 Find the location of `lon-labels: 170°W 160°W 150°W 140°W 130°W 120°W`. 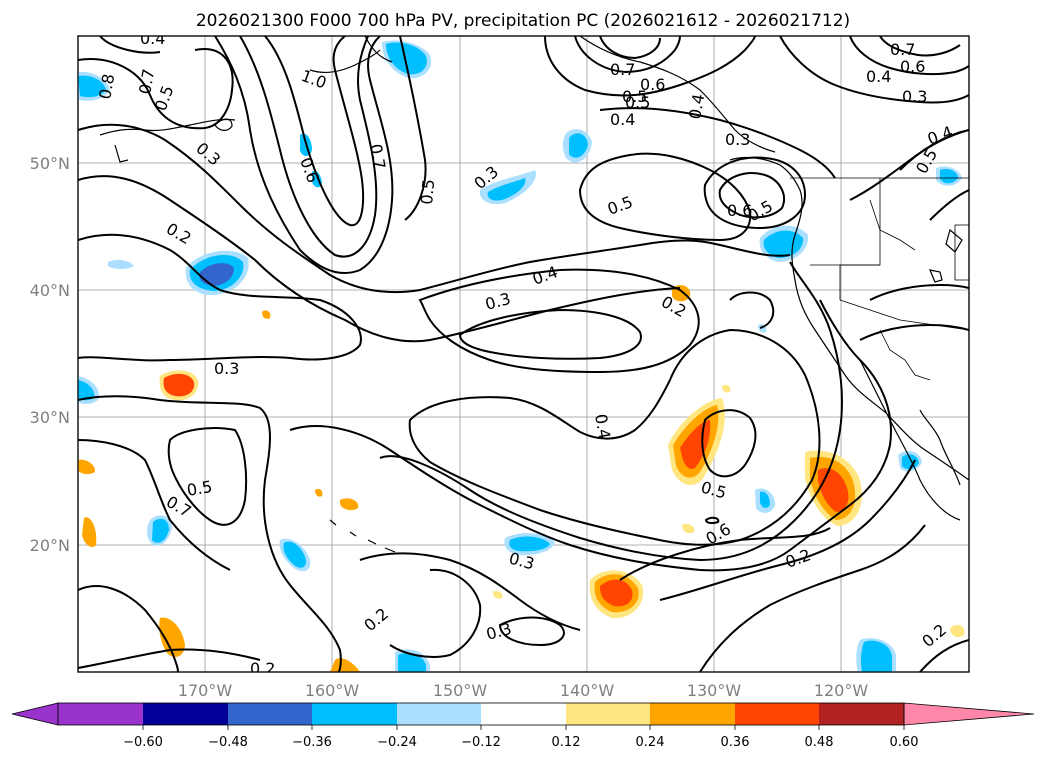

lon-labels: 170°W 160°W 150°W 140°W 130°W 120°W is located at coordinates (523, 690).